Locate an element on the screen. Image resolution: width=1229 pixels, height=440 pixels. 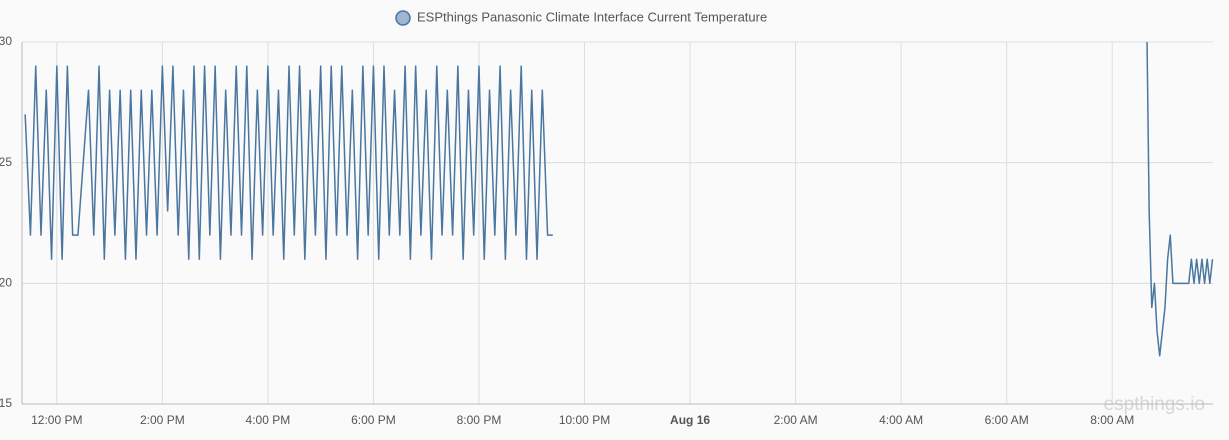
y-tick-label: 25 is located at coordinates (6, 162).